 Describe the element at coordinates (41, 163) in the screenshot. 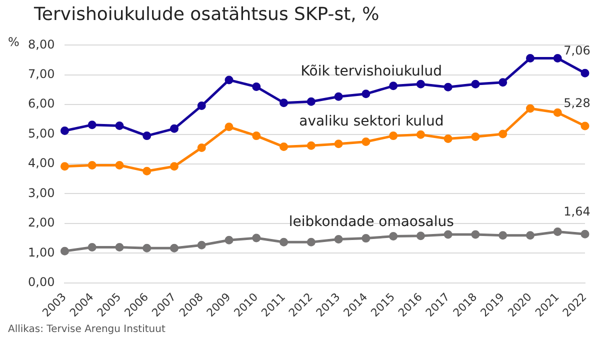

I see `y-tick-label: 4,00` at that location.